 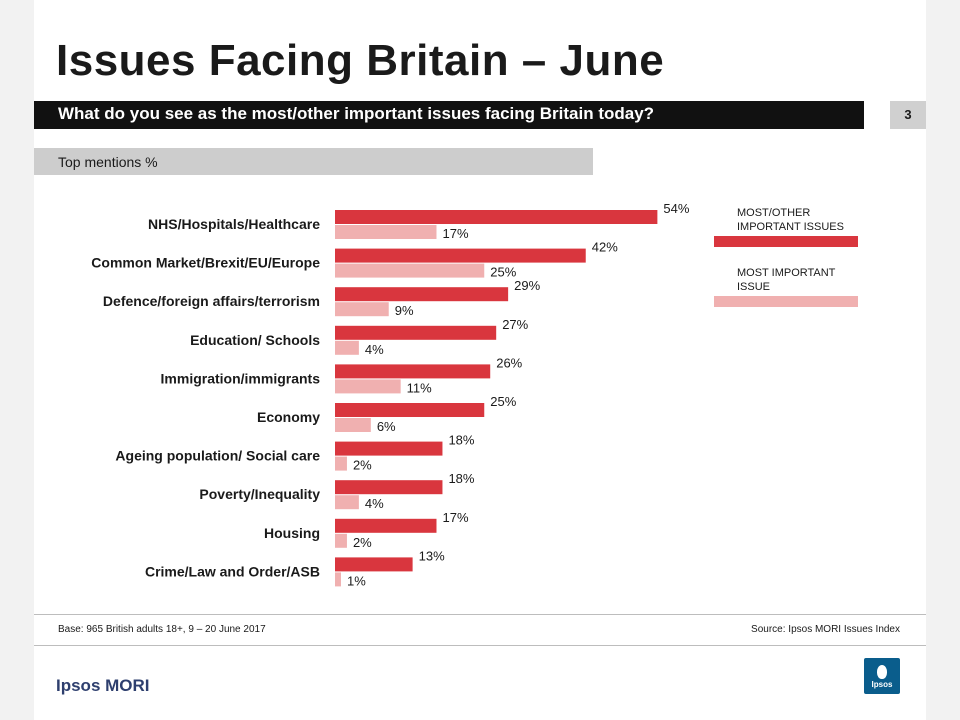 I want to click on data-label: 54%, so click(x=676, y=208).